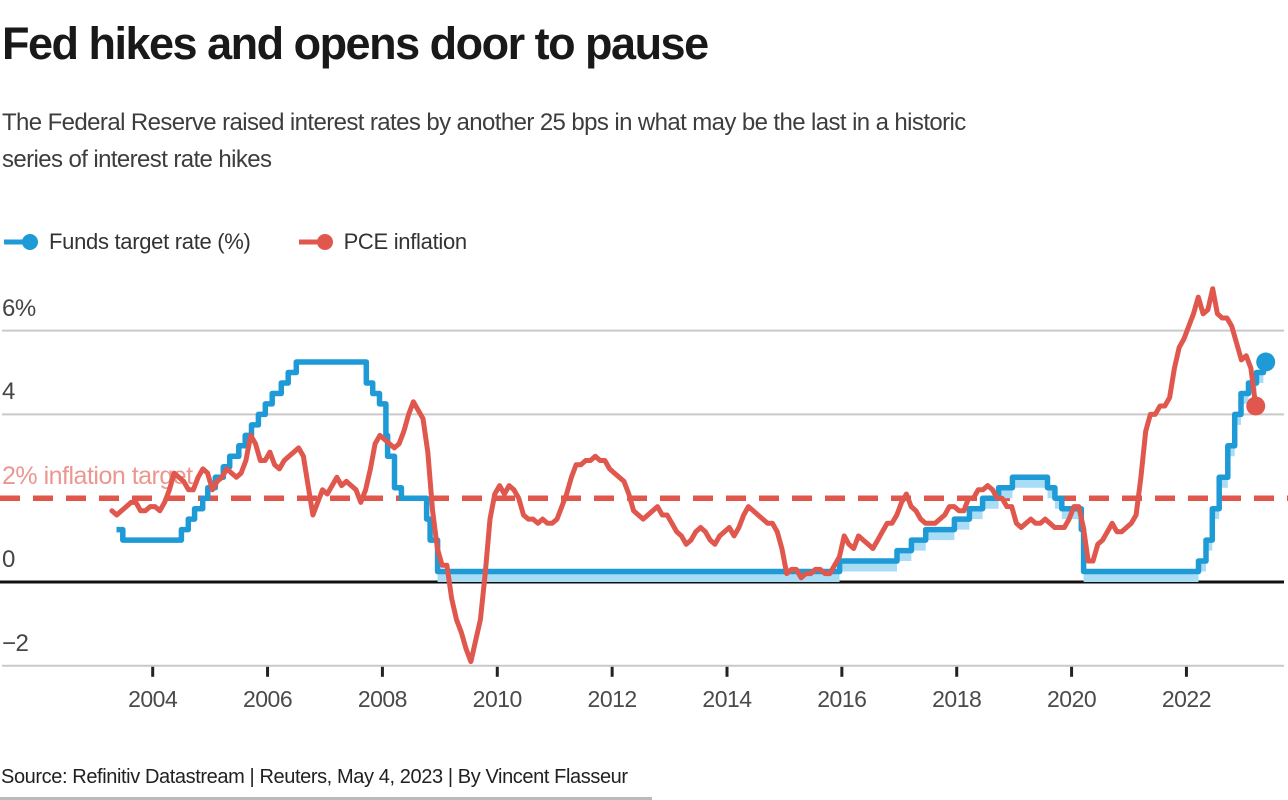 Image resolution: width=1288 pixels, height=800 pixels. I want to click on y-axis-label-6: 6%, so click(19, 308).